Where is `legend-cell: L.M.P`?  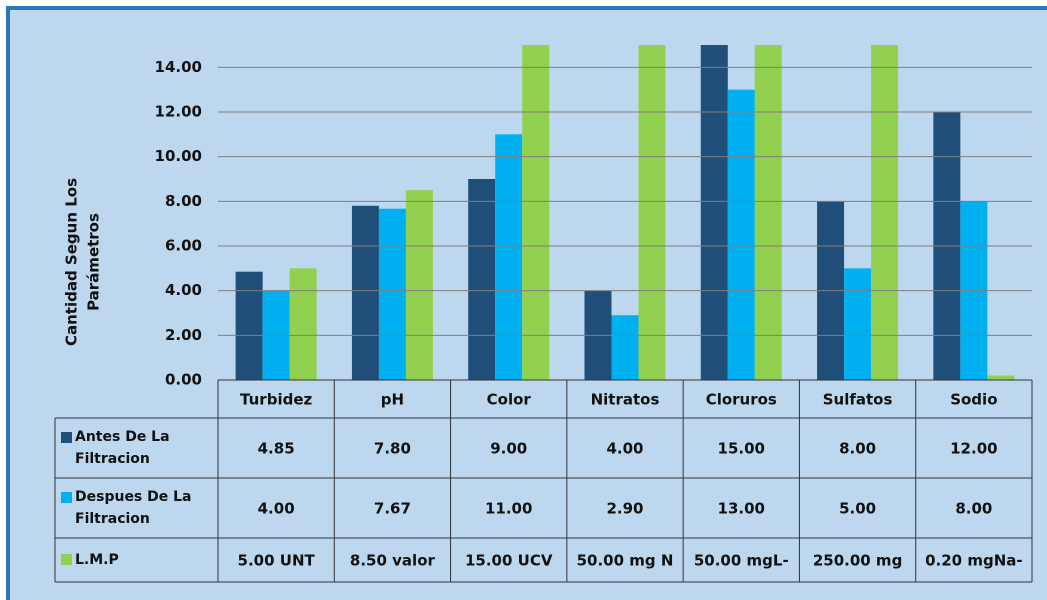
legend-cell: L.M.P is located at coordinates (97, 560).